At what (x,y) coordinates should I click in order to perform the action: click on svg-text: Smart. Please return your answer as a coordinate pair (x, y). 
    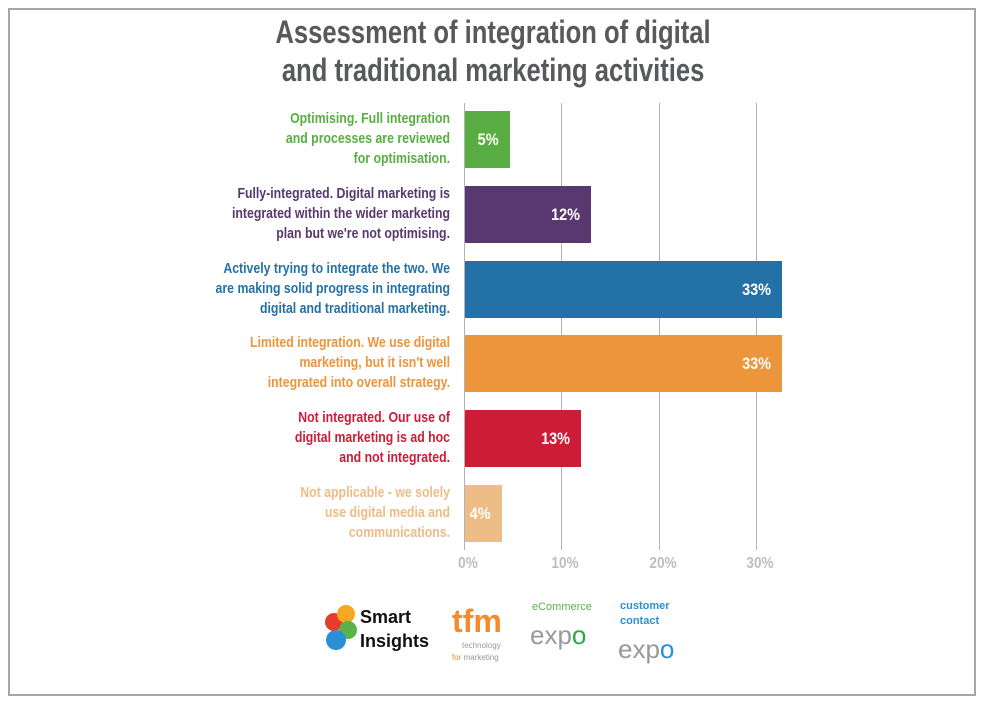
    Looking at the image, I should click on (385, 617).